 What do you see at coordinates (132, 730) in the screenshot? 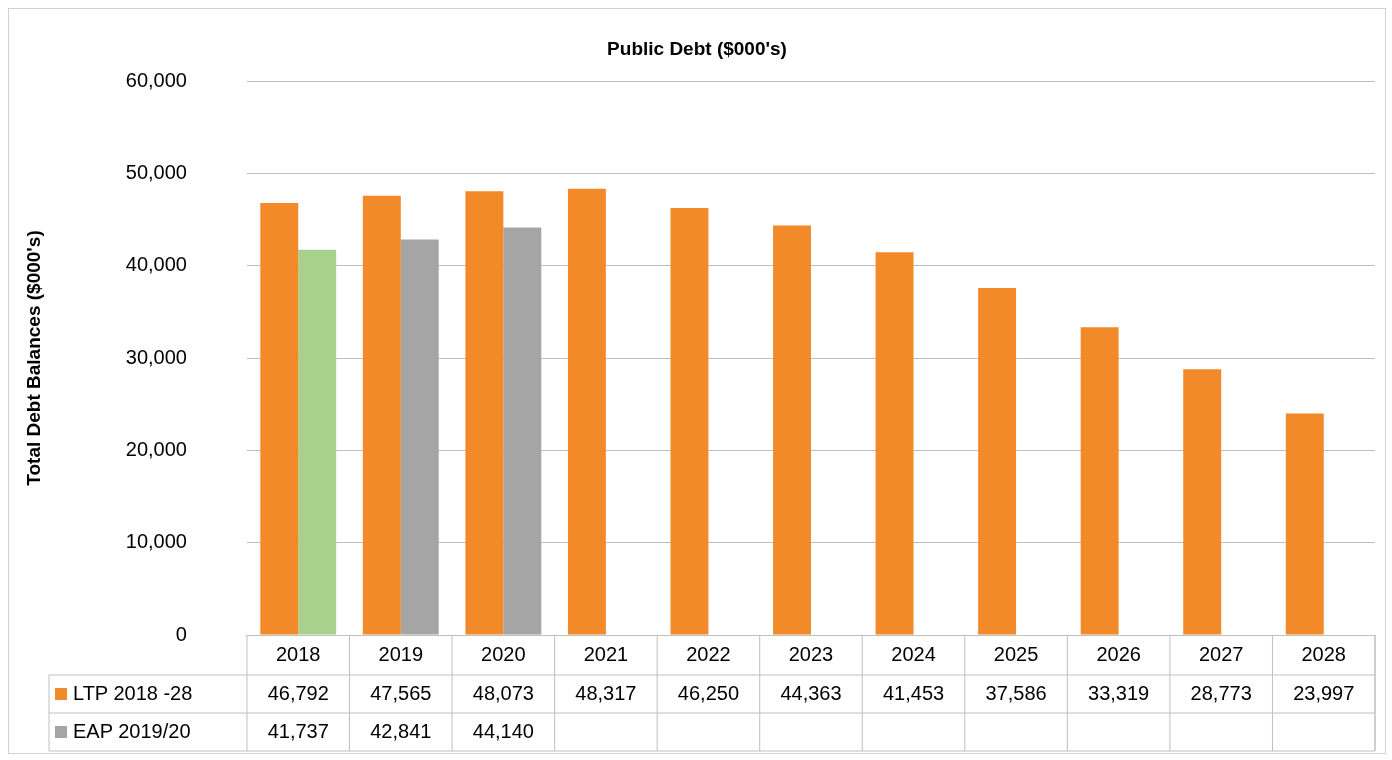
I see `legend-label: EAP 2019/20` at bounding box center [132, 730].